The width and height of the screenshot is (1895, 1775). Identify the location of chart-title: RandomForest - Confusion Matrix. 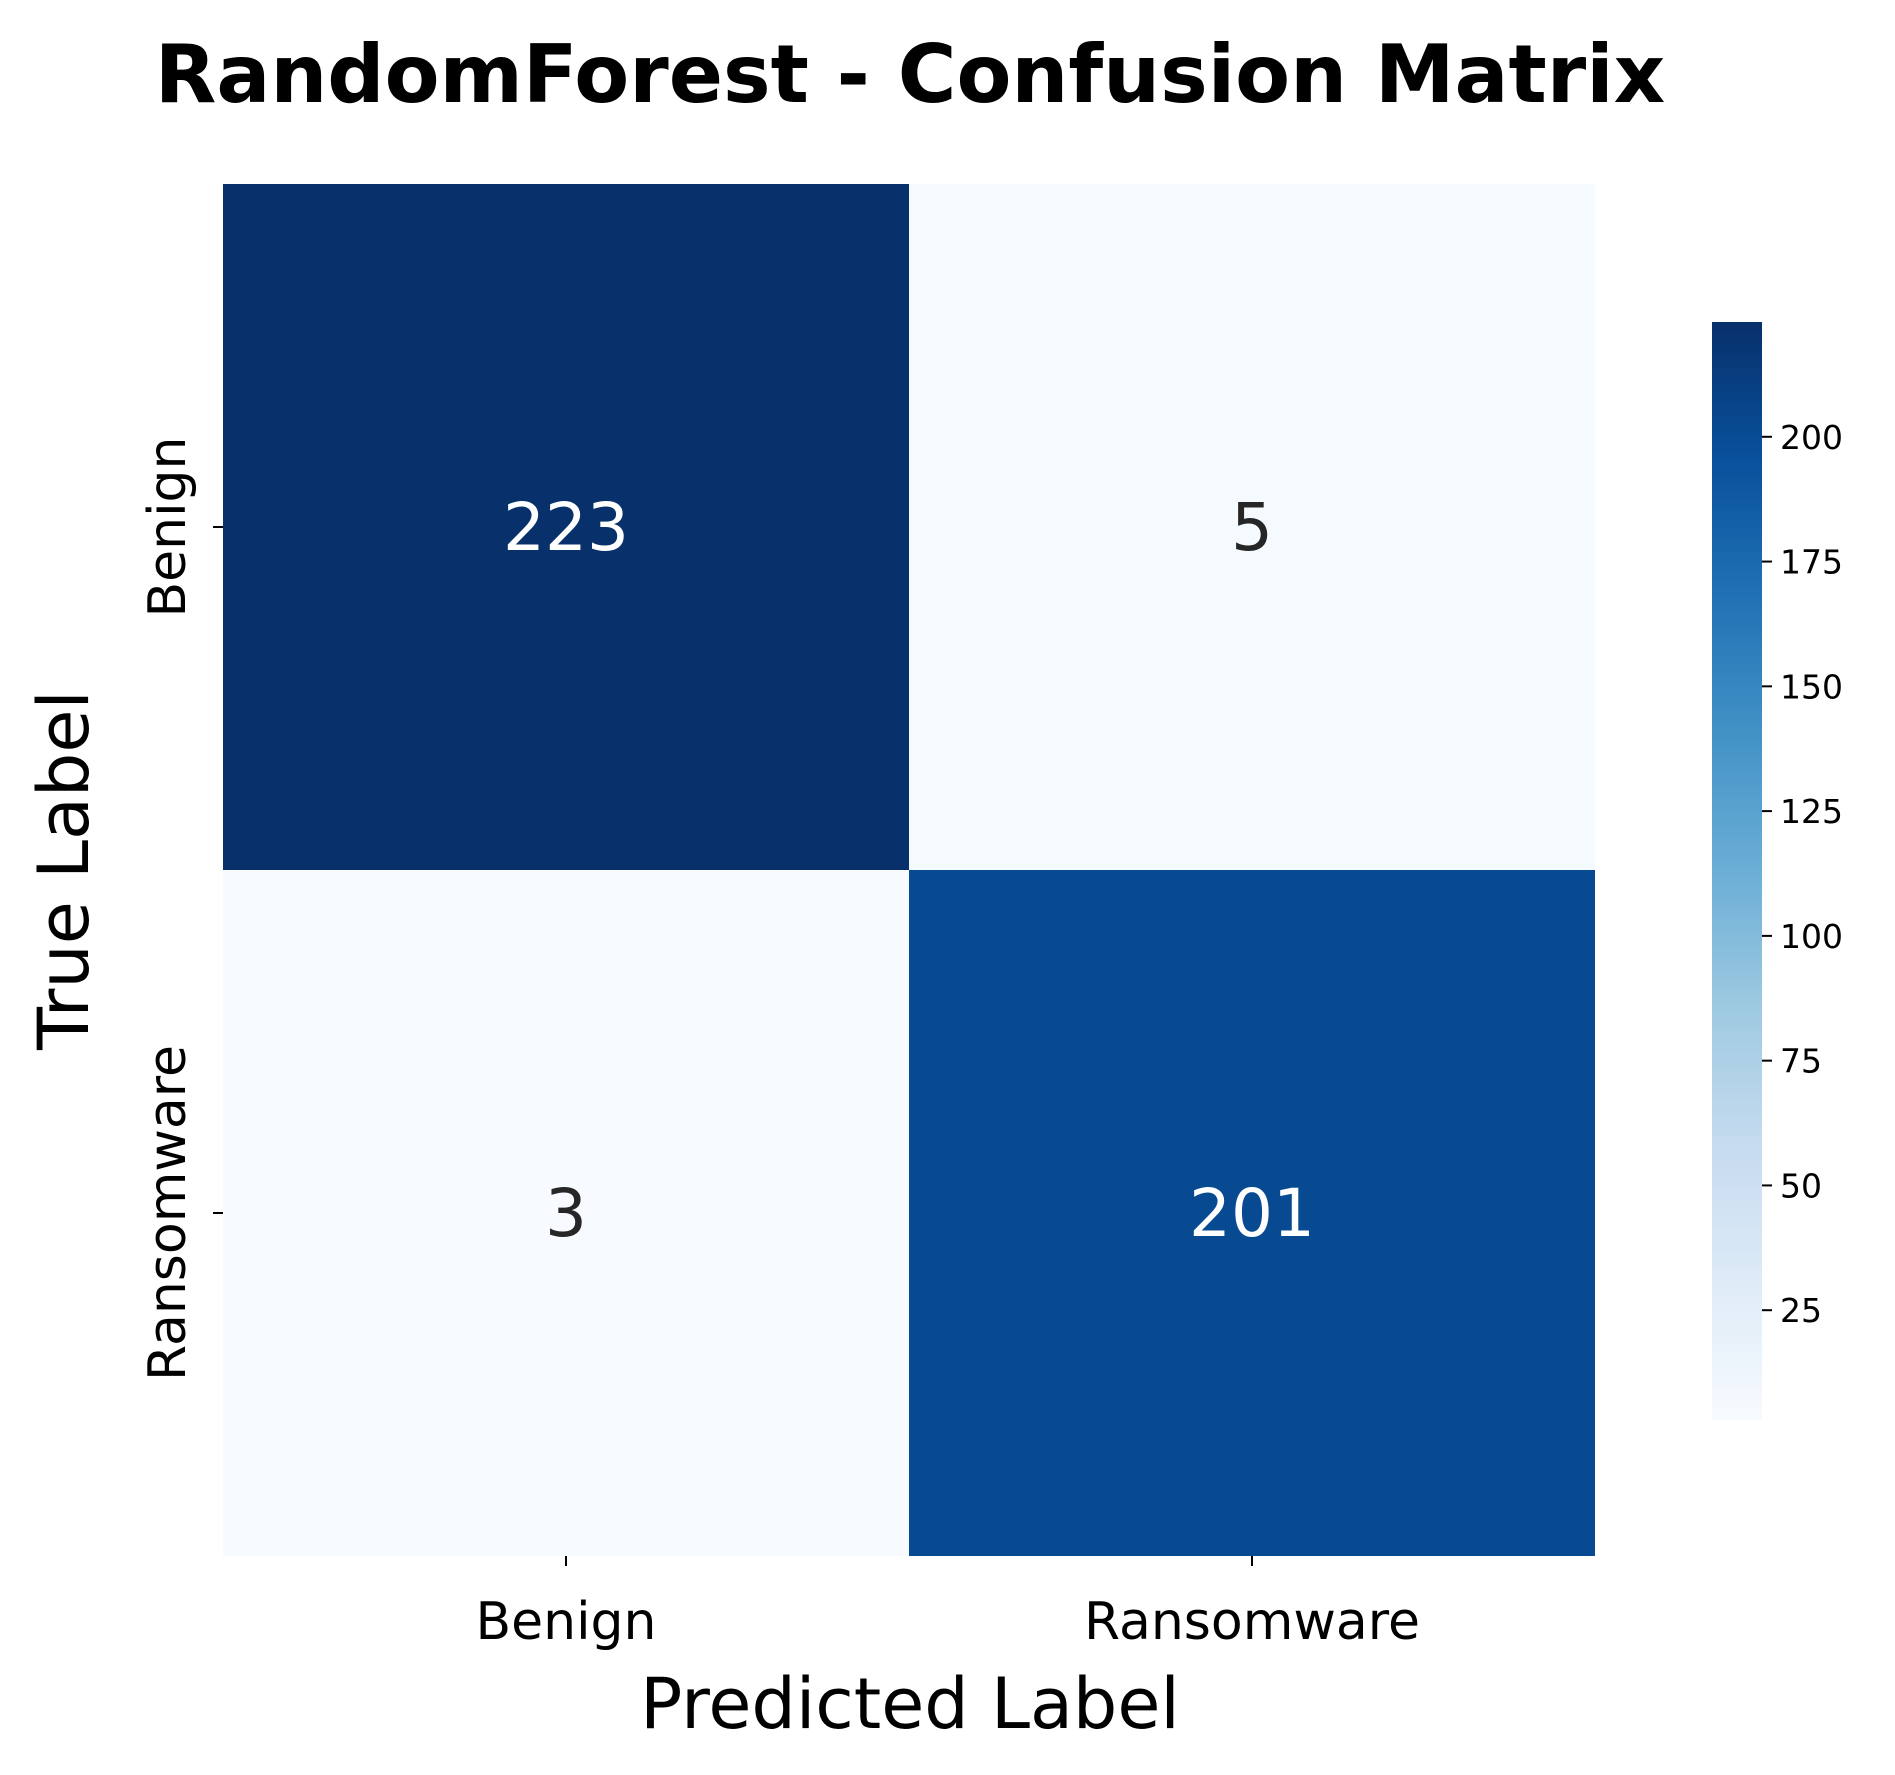
(910, 74).